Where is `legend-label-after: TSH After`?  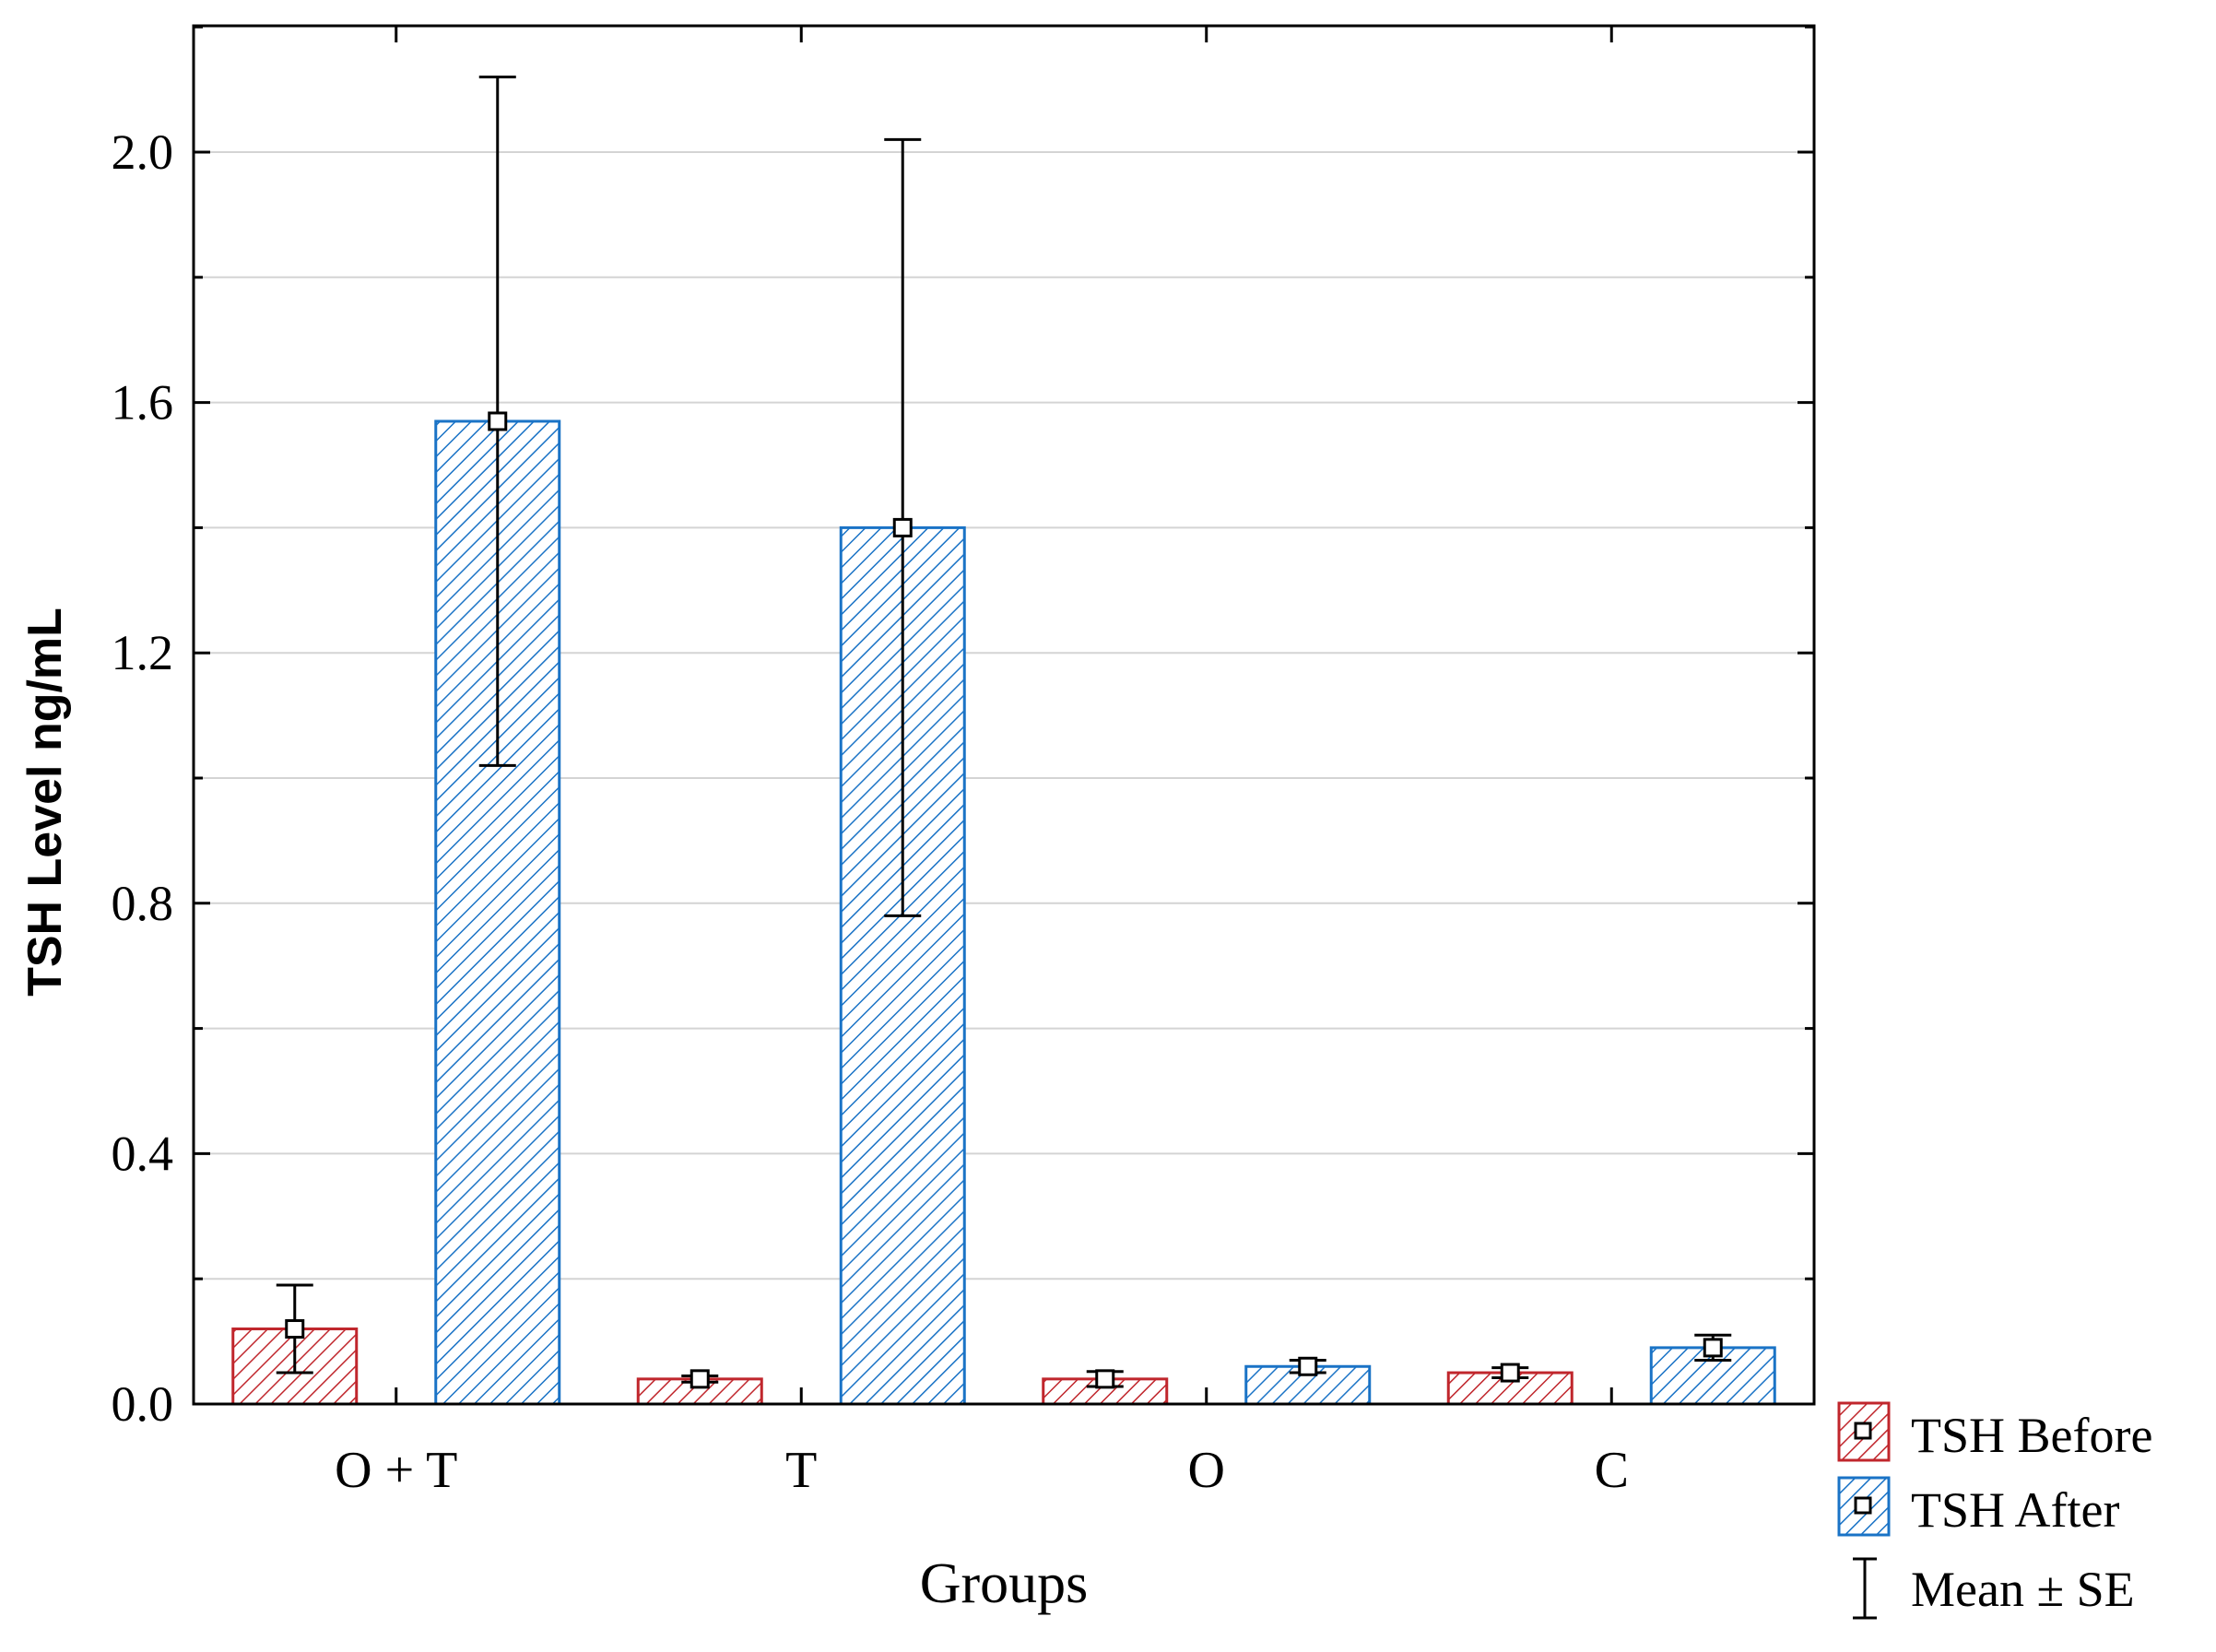 legend-label-after: TSH After is located at coordinates (2015, 1510).